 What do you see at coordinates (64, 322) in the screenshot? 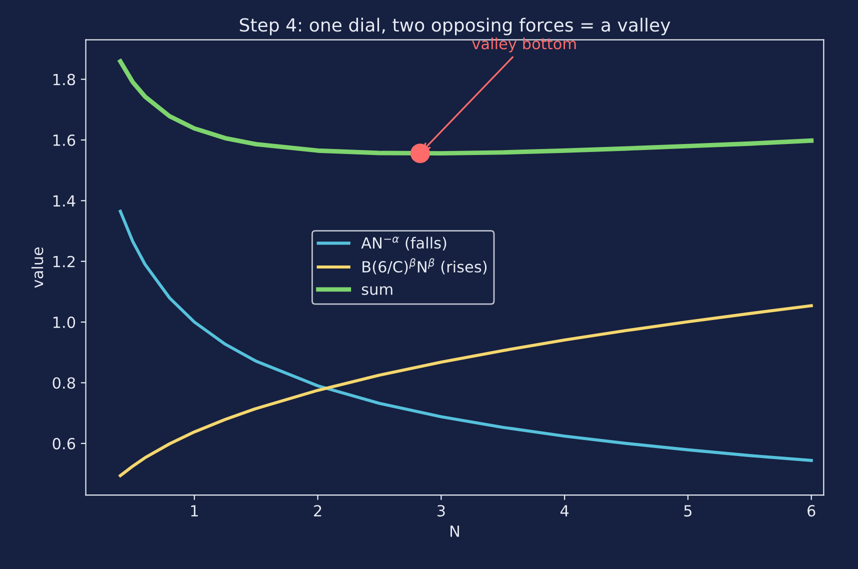
I see `y-tick-label: 1.0` at bounding box center [64, 322].